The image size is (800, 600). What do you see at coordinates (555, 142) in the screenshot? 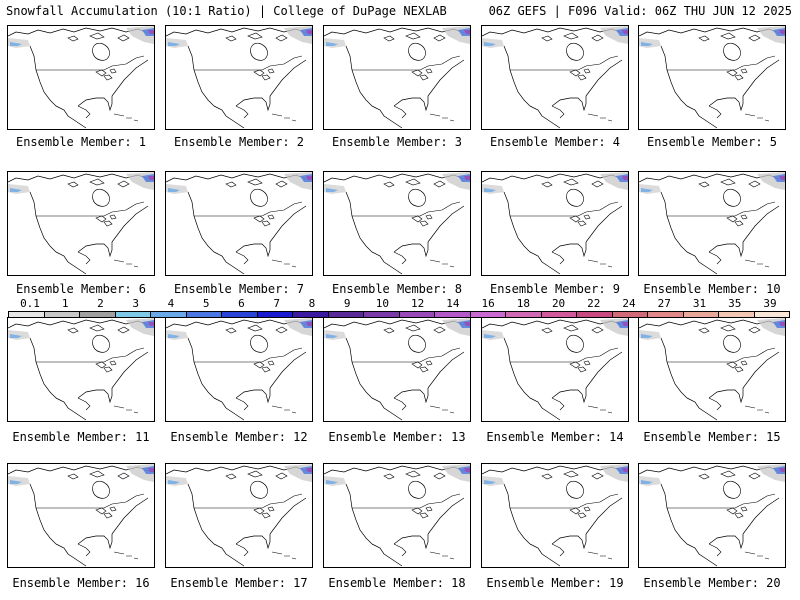
I see `ensemble-member-label: Ensemble Member: 4` at bounding box center [555, 142].